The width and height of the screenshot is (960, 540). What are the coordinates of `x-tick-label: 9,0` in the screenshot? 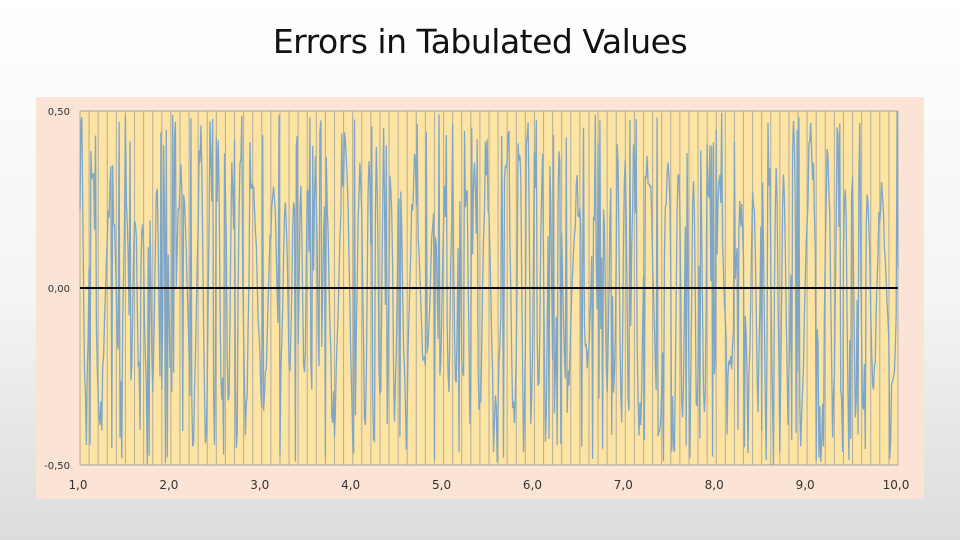 It's located at (805, 485).